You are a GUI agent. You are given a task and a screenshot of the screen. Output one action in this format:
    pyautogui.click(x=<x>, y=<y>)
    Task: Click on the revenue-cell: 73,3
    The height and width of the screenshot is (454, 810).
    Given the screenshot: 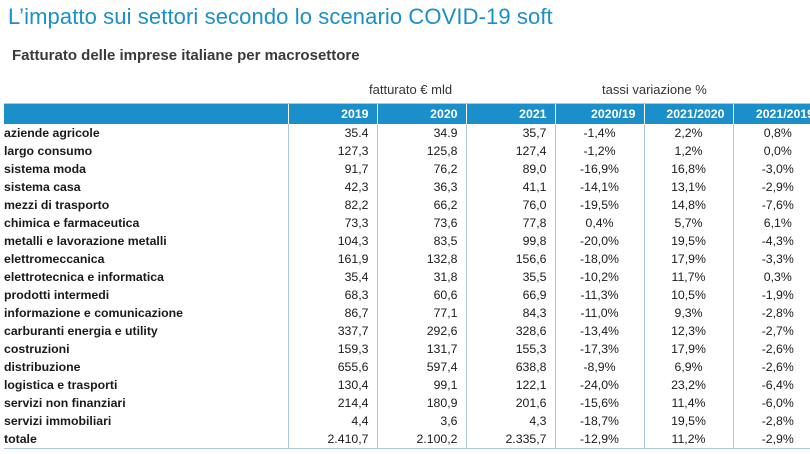 What is the action you would take?
    pyautogui.click(x=332, y=223)
    